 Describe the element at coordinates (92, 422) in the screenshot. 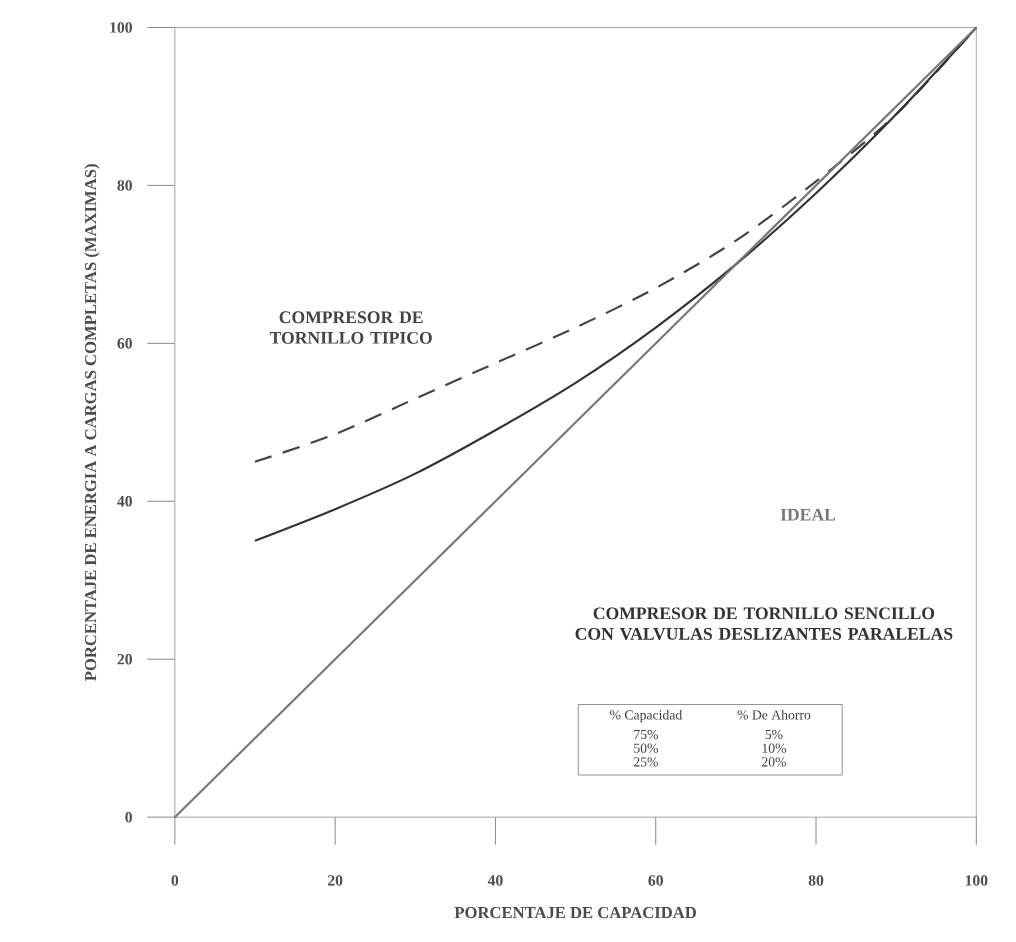

I see `y-axis-title: PORCENTAJE DE ENERGIA A CARGAS COMPLETAS (MAXIMAS)` at that location.